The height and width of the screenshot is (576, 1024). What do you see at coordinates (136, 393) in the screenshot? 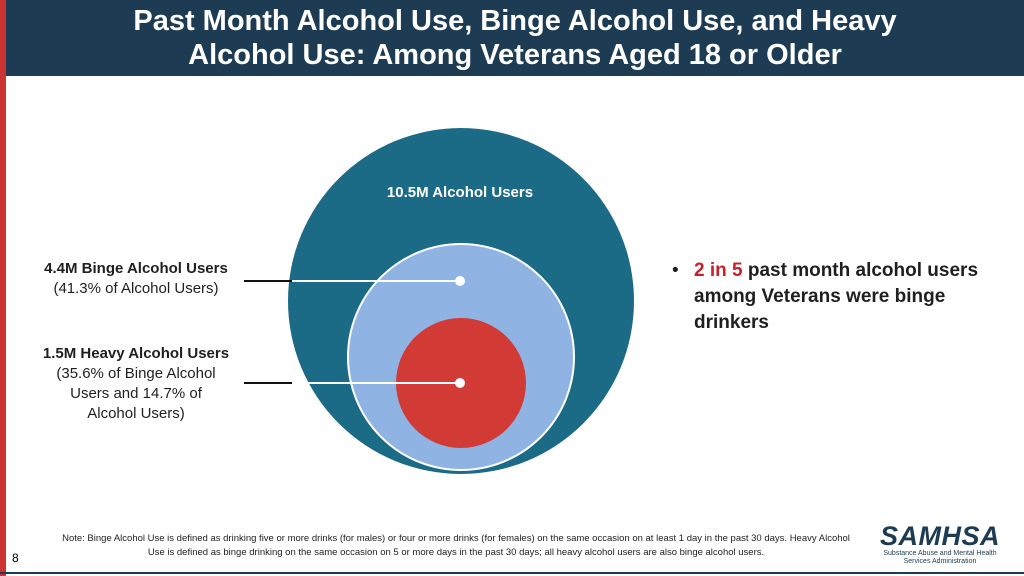
I see `heavy-users-sublabel-line-2: Users and 14.7% of` at bounding box center [136, 393].